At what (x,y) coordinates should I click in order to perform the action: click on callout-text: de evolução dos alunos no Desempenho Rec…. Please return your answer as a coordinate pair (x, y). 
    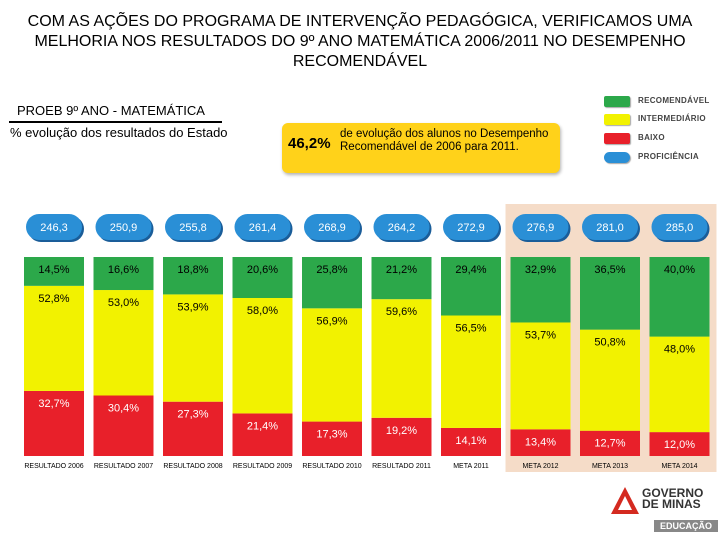
    Looking at the image, I should click on (444, 140).